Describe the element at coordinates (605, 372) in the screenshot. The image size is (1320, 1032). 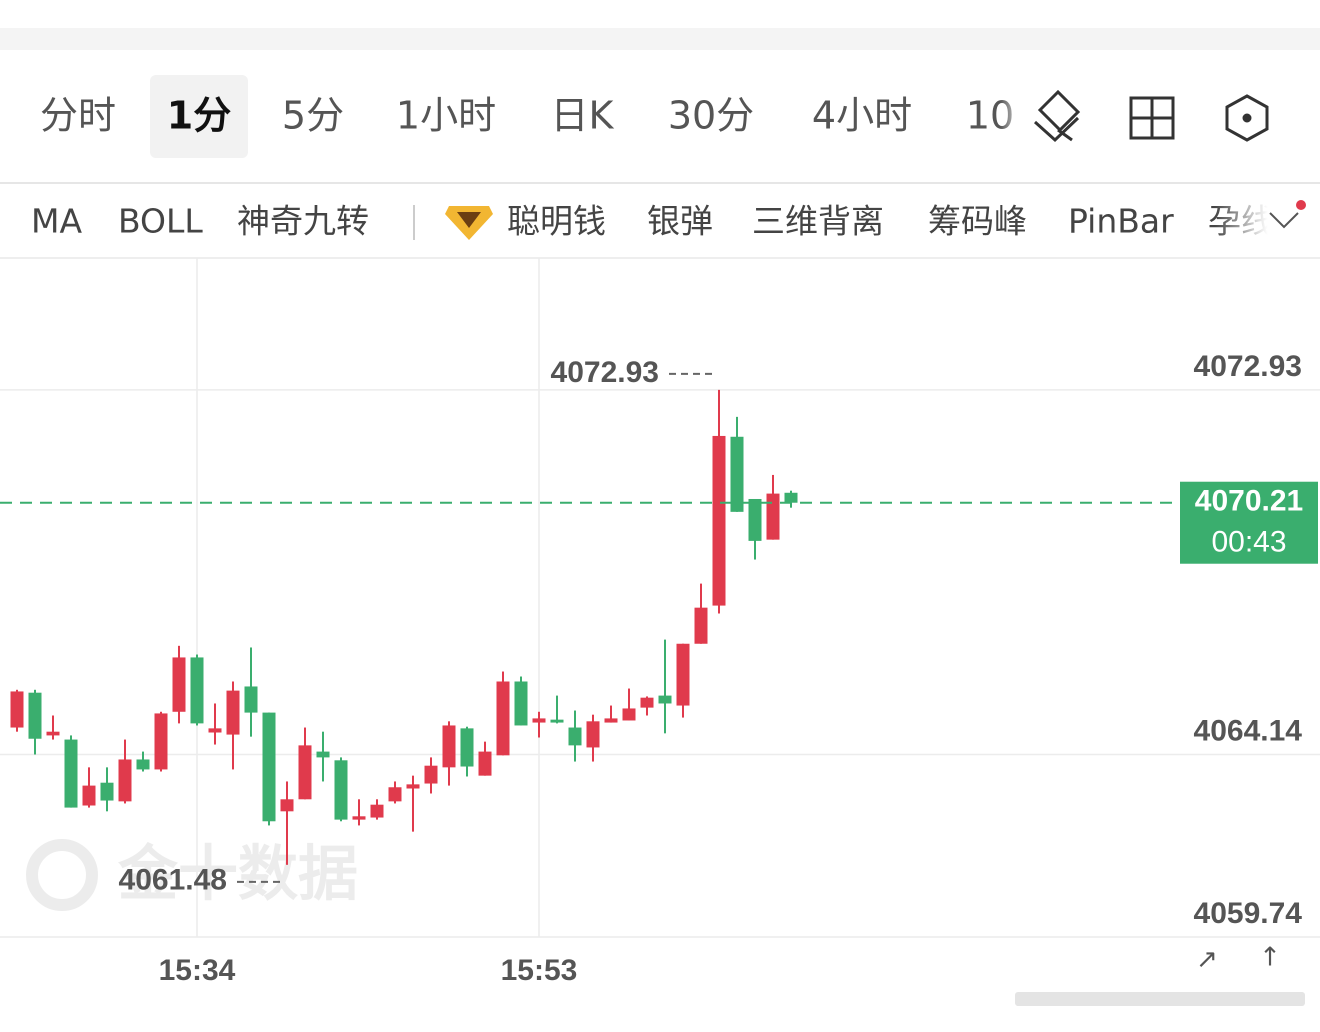
I see `high-annotation: 4072.93` at that location.